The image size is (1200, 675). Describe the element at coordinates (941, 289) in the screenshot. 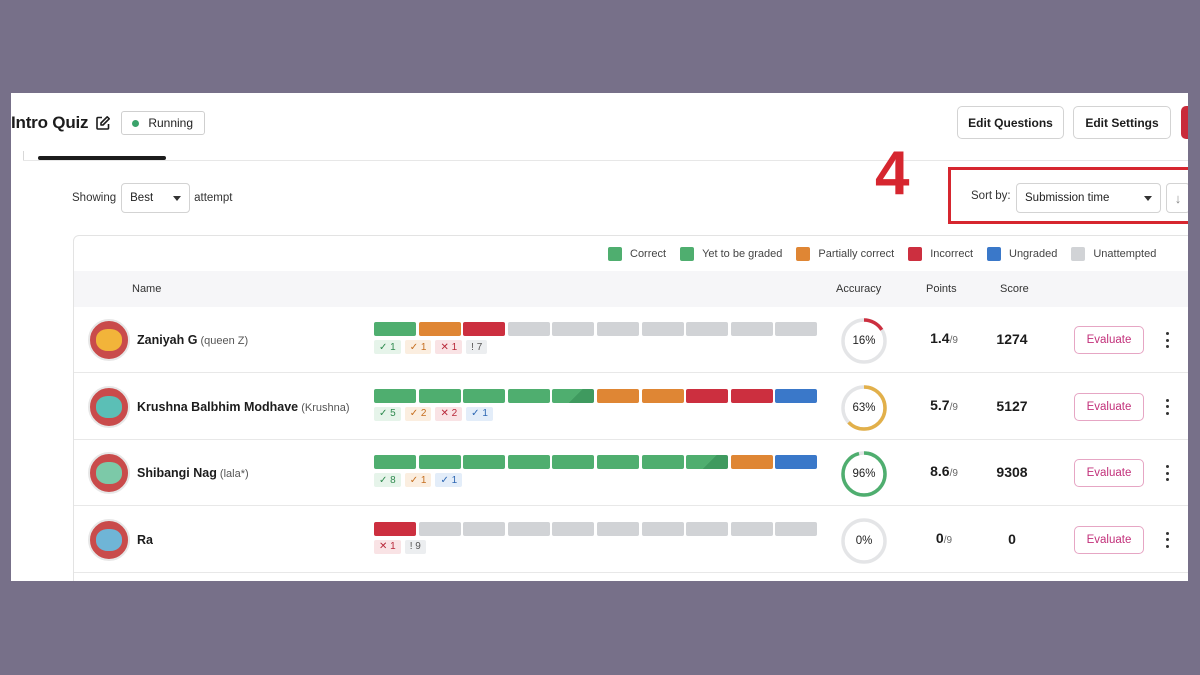

I see `column-header-points: Points` at that location.